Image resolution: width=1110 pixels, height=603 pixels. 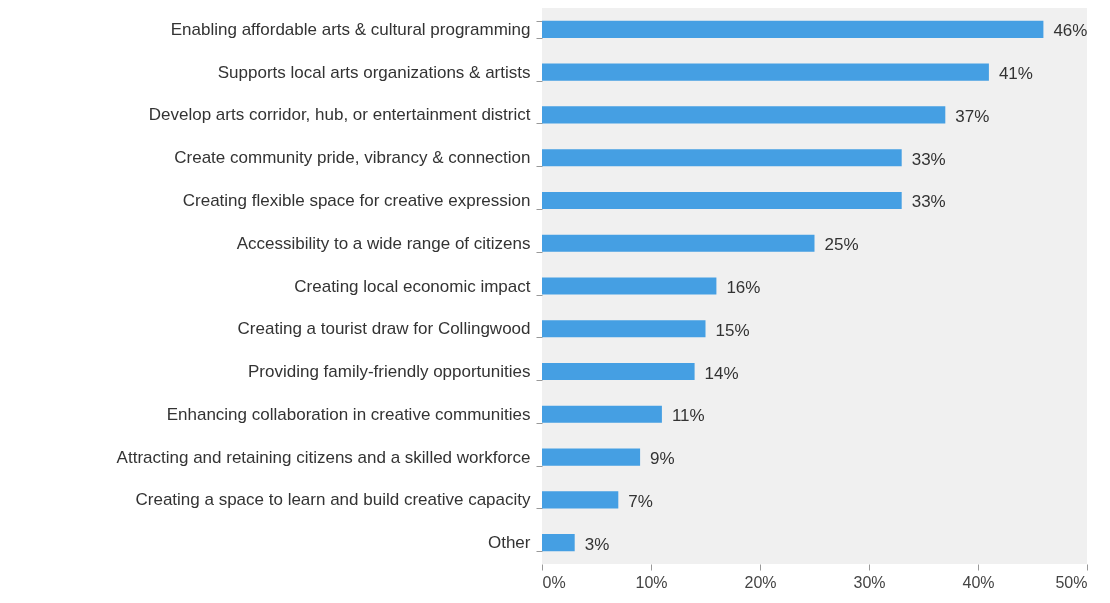 I want to click on x-tick-label: 10%, so click(x=651, y=582).